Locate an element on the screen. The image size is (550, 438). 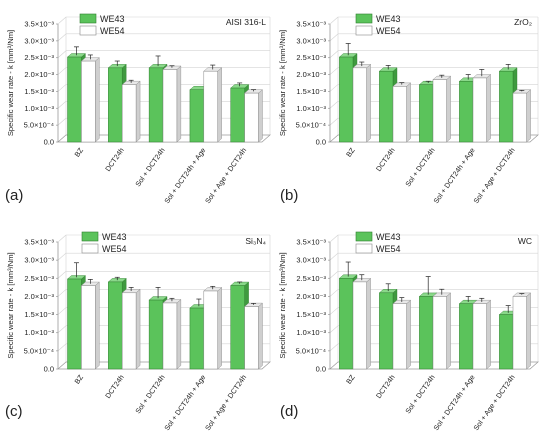
panel-label: (d) is located at coordinates (289, 411).